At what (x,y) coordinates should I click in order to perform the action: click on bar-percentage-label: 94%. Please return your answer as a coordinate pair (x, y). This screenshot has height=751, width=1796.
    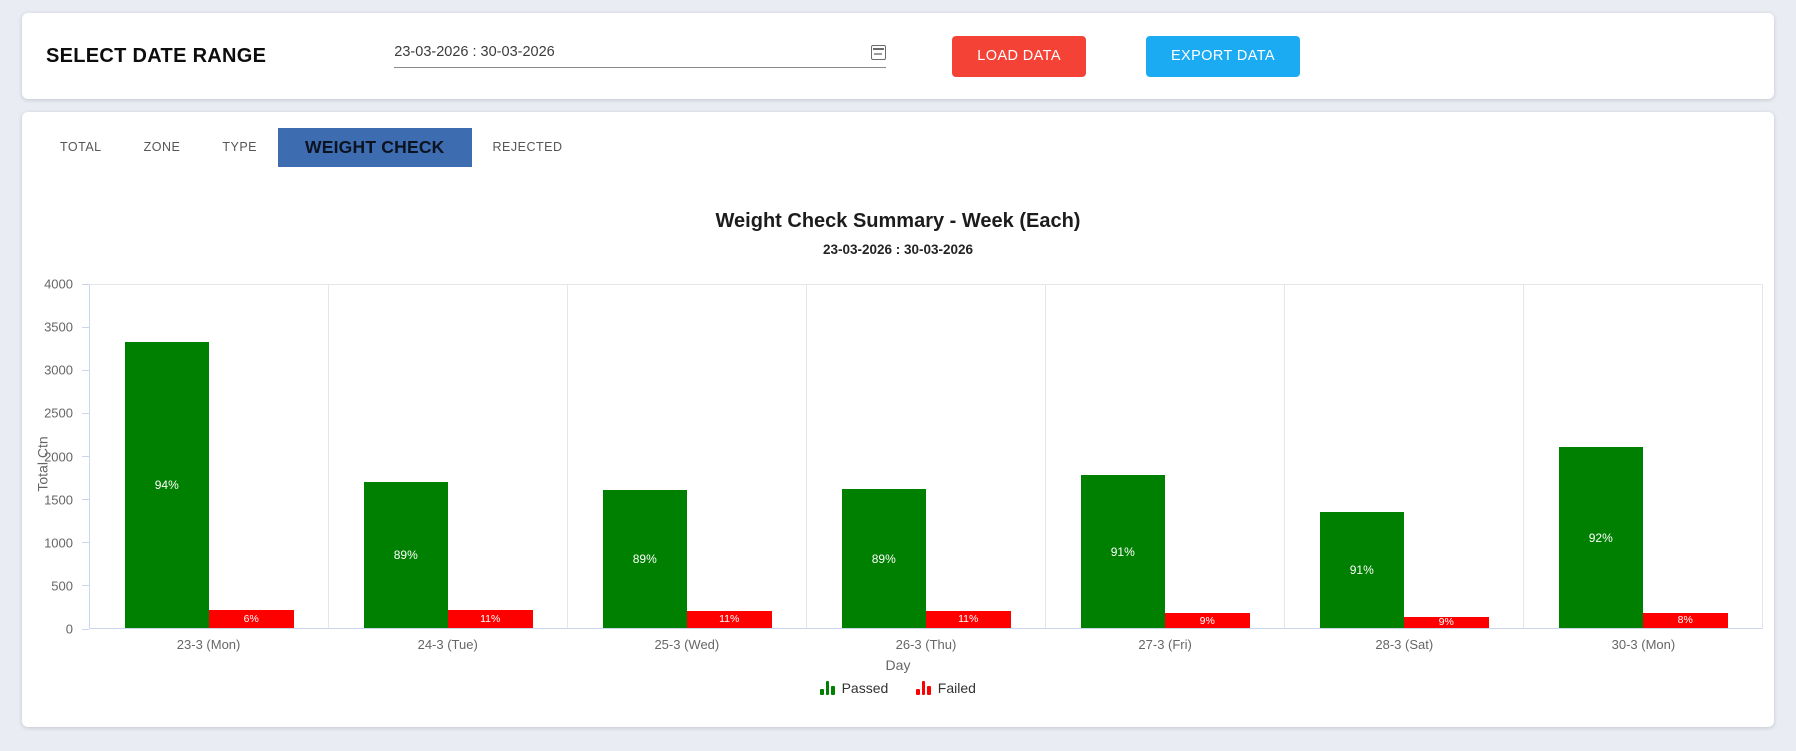
    Looking at the image, I should click on (166, 484).